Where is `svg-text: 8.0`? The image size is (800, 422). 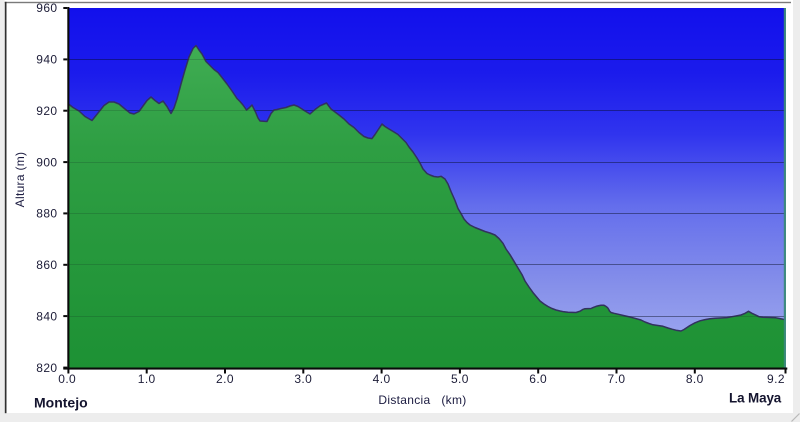
svg-text: 8.0 is located at coordinates (695, 379).